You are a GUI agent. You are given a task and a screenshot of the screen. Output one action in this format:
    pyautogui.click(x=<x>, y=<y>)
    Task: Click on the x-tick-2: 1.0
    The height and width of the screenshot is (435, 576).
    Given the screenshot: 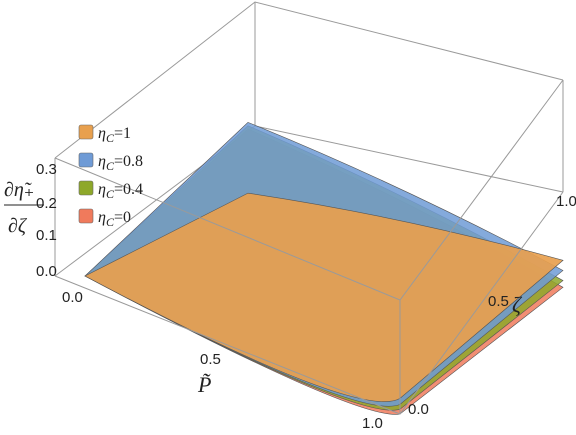 What is the action you would take?
    pyautogui.click(x=372, y=423)
    